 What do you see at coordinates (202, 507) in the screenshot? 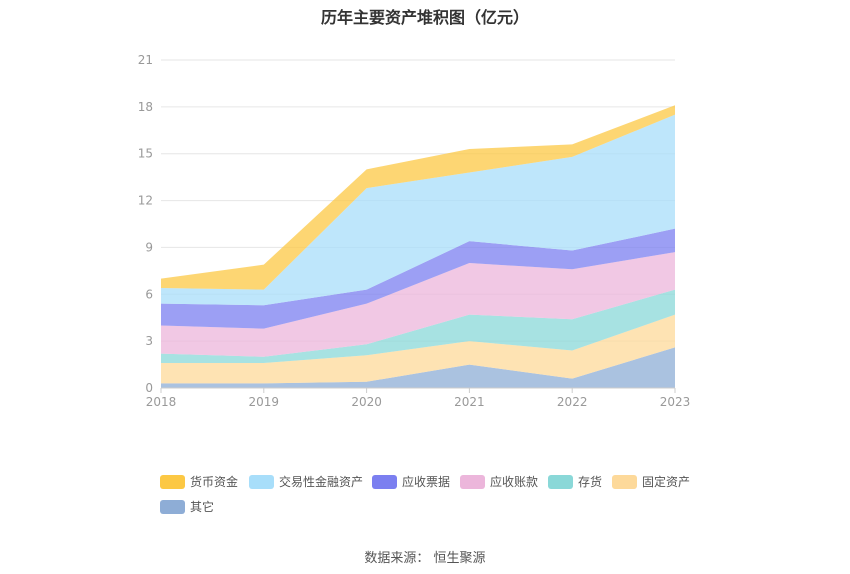
I see `legend-label: 其它` at bounding box center [202, 507].